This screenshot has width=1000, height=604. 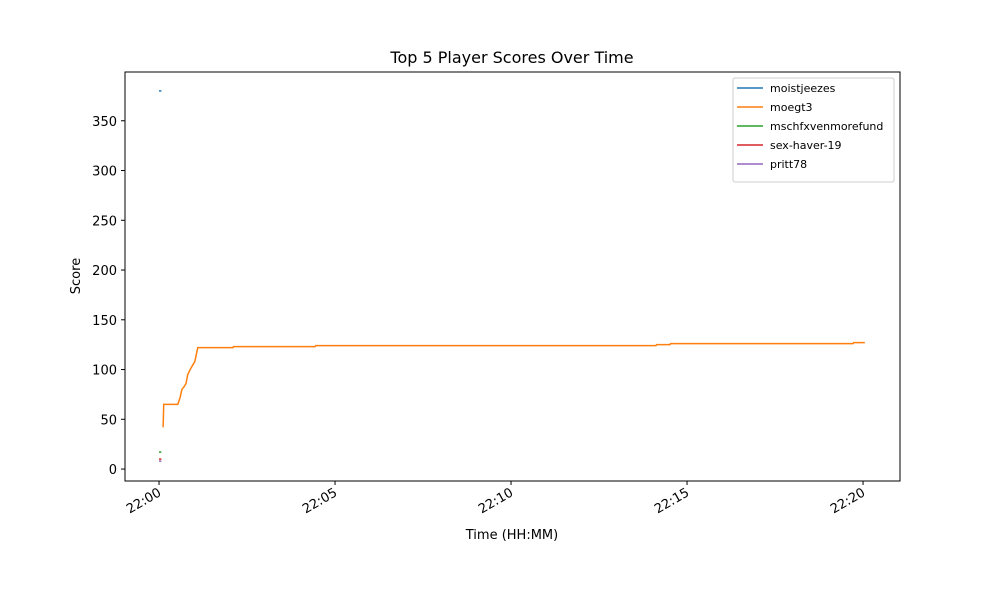 What do you see at coordinates (104, 271) in the screenshot?
I see `y-tick-label: 200` at bounding box center [104, 271].